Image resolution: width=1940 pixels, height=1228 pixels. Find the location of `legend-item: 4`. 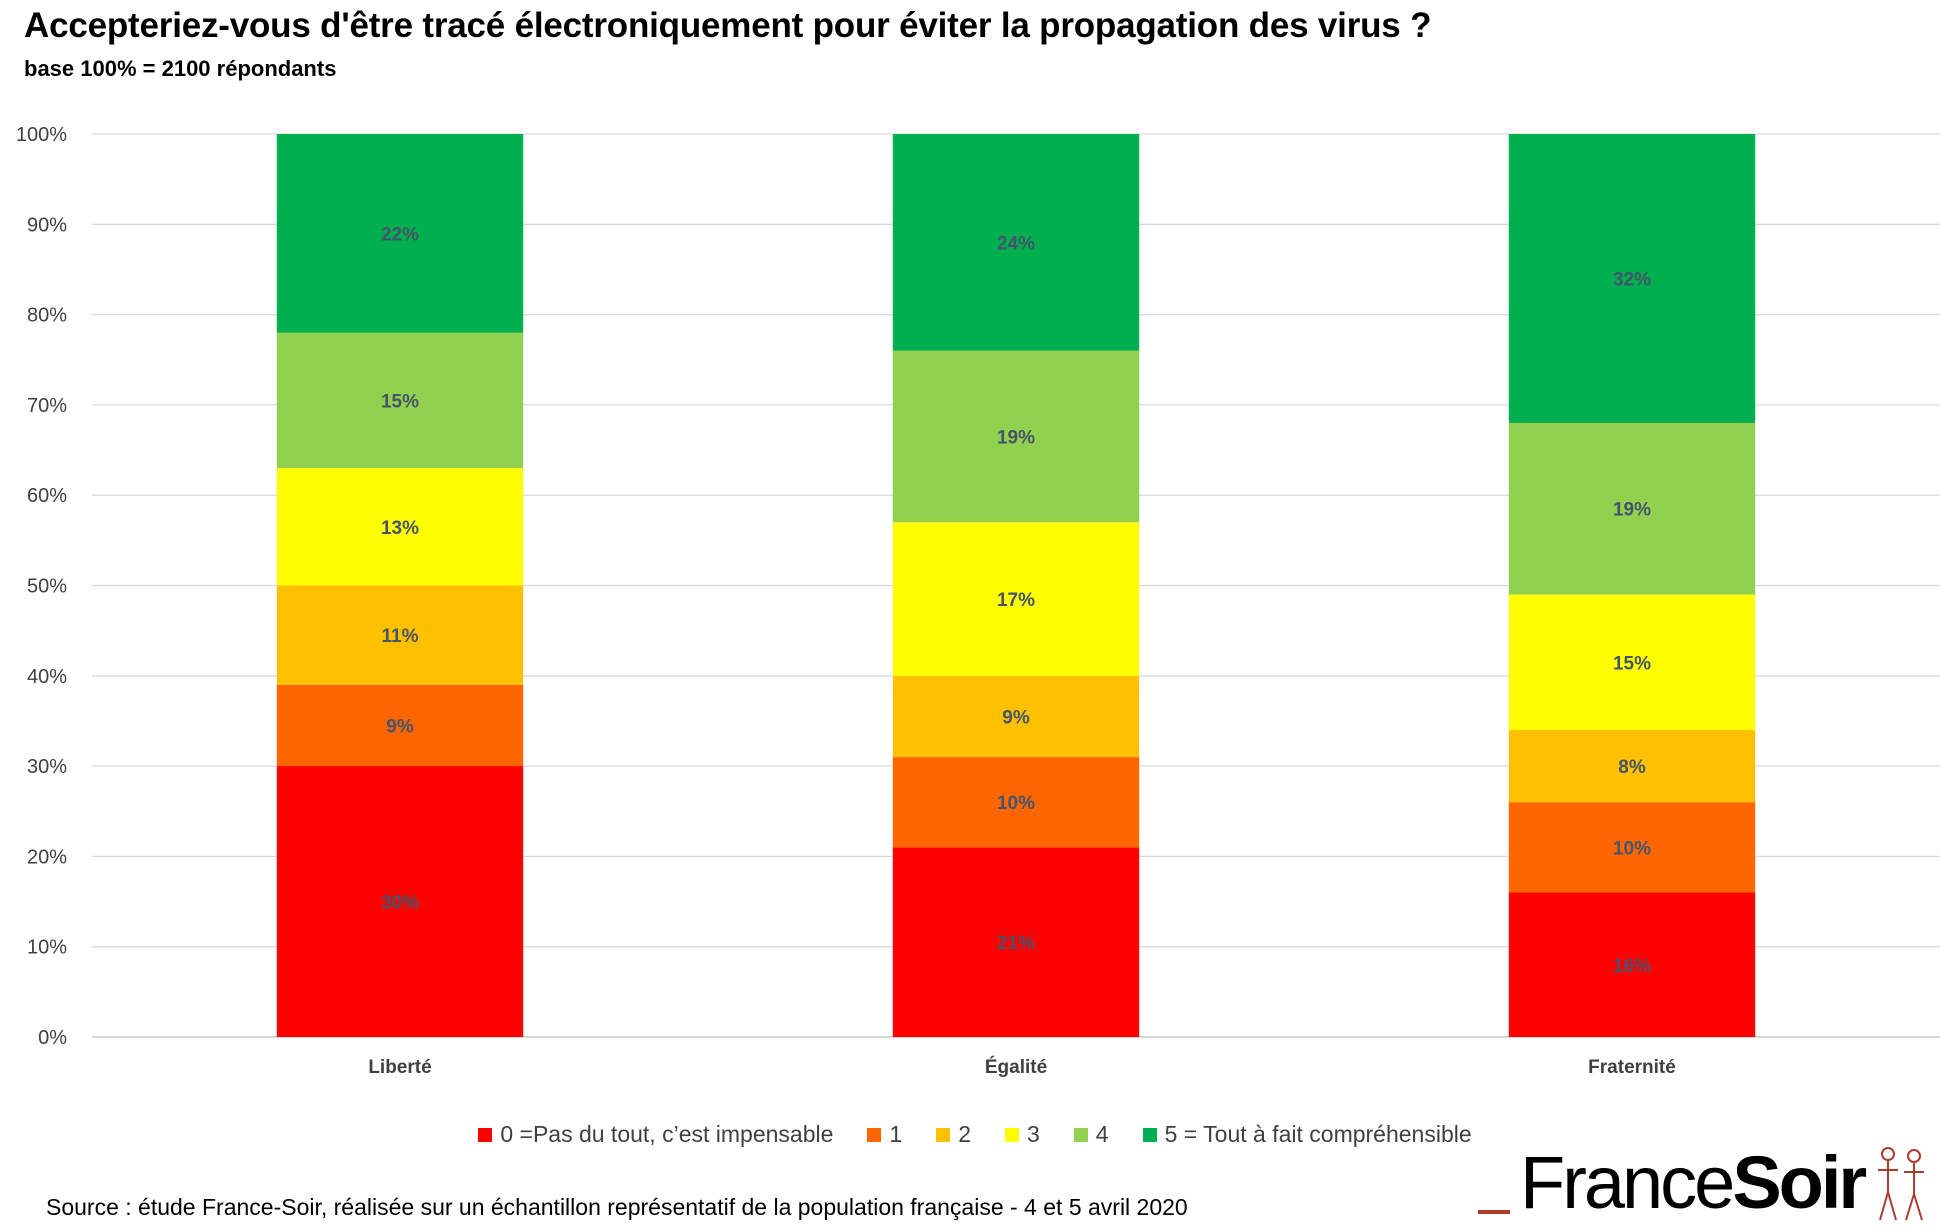

legend-item: 4 is located at coordinates (1091, 1134).